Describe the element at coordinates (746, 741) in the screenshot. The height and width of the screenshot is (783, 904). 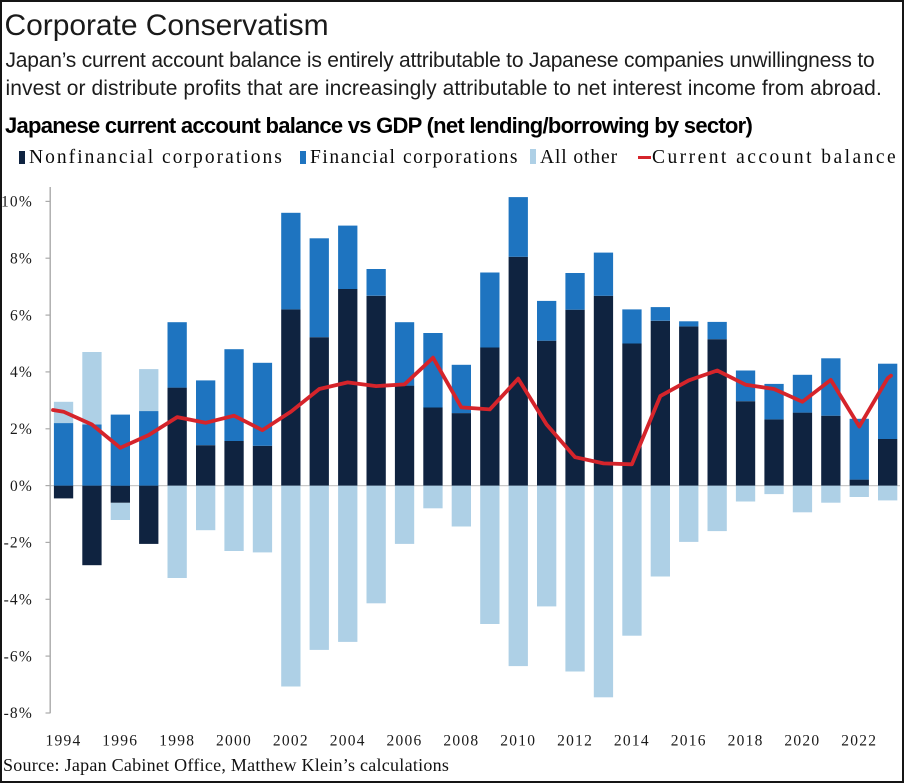
I see `svg-text: 2018` at that location.